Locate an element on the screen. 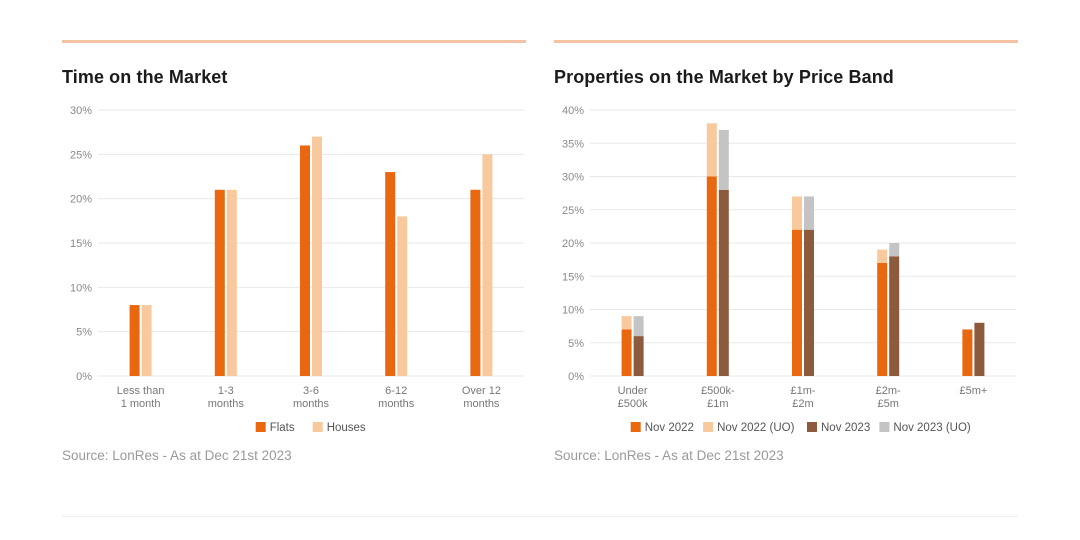 This screenshot has width=1080, height=540. x-tick-label: £5m is located at coordinates (887, 404).